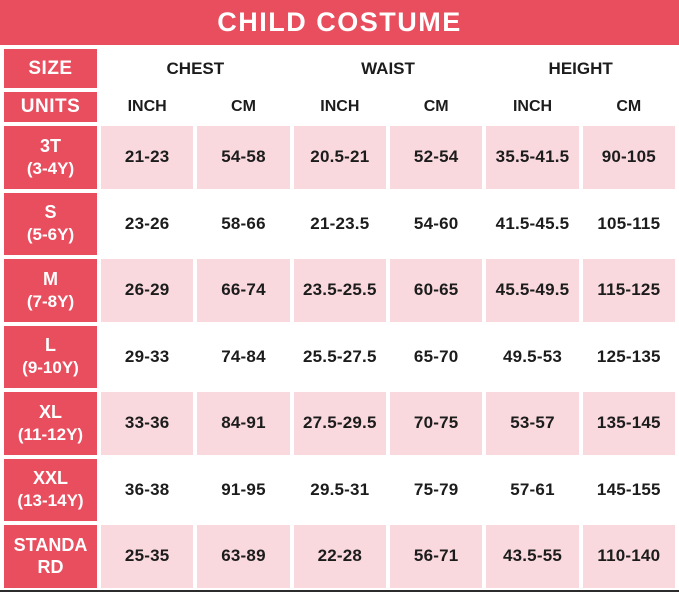 This screenshot has width=679, height=592. Describe the element at coordinates (436, 423) in the screenshot. I see `value-cell: 70-75` at that location.